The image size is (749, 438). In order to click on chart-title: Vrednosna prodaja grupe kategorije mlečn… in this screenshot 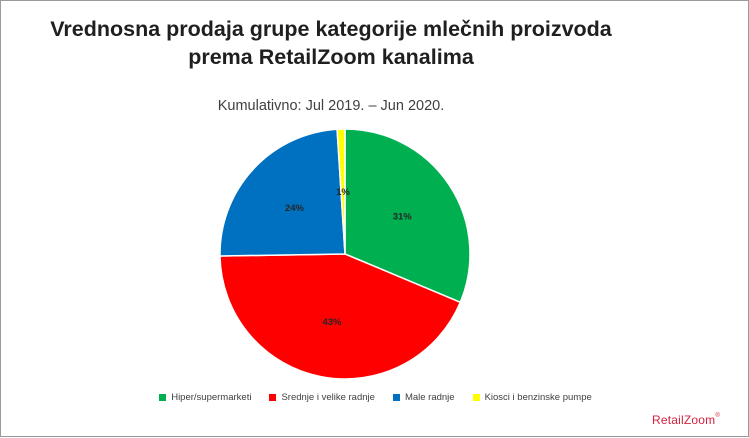, I will do `click(331, 43)`.